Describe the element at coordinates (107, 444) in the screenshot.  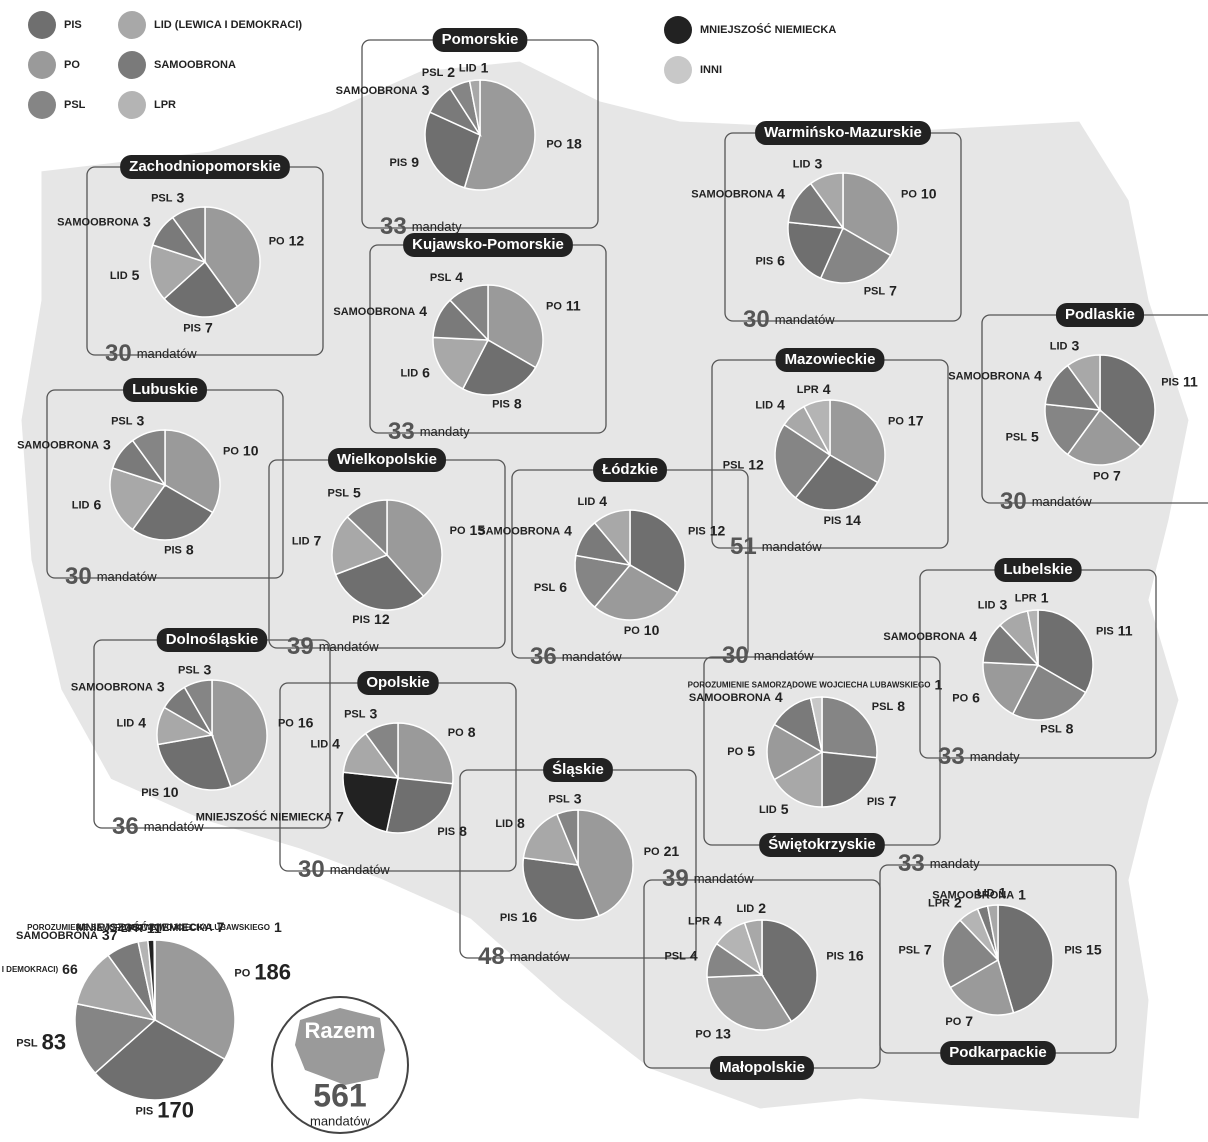
I see `slice-value: 3` at that location.